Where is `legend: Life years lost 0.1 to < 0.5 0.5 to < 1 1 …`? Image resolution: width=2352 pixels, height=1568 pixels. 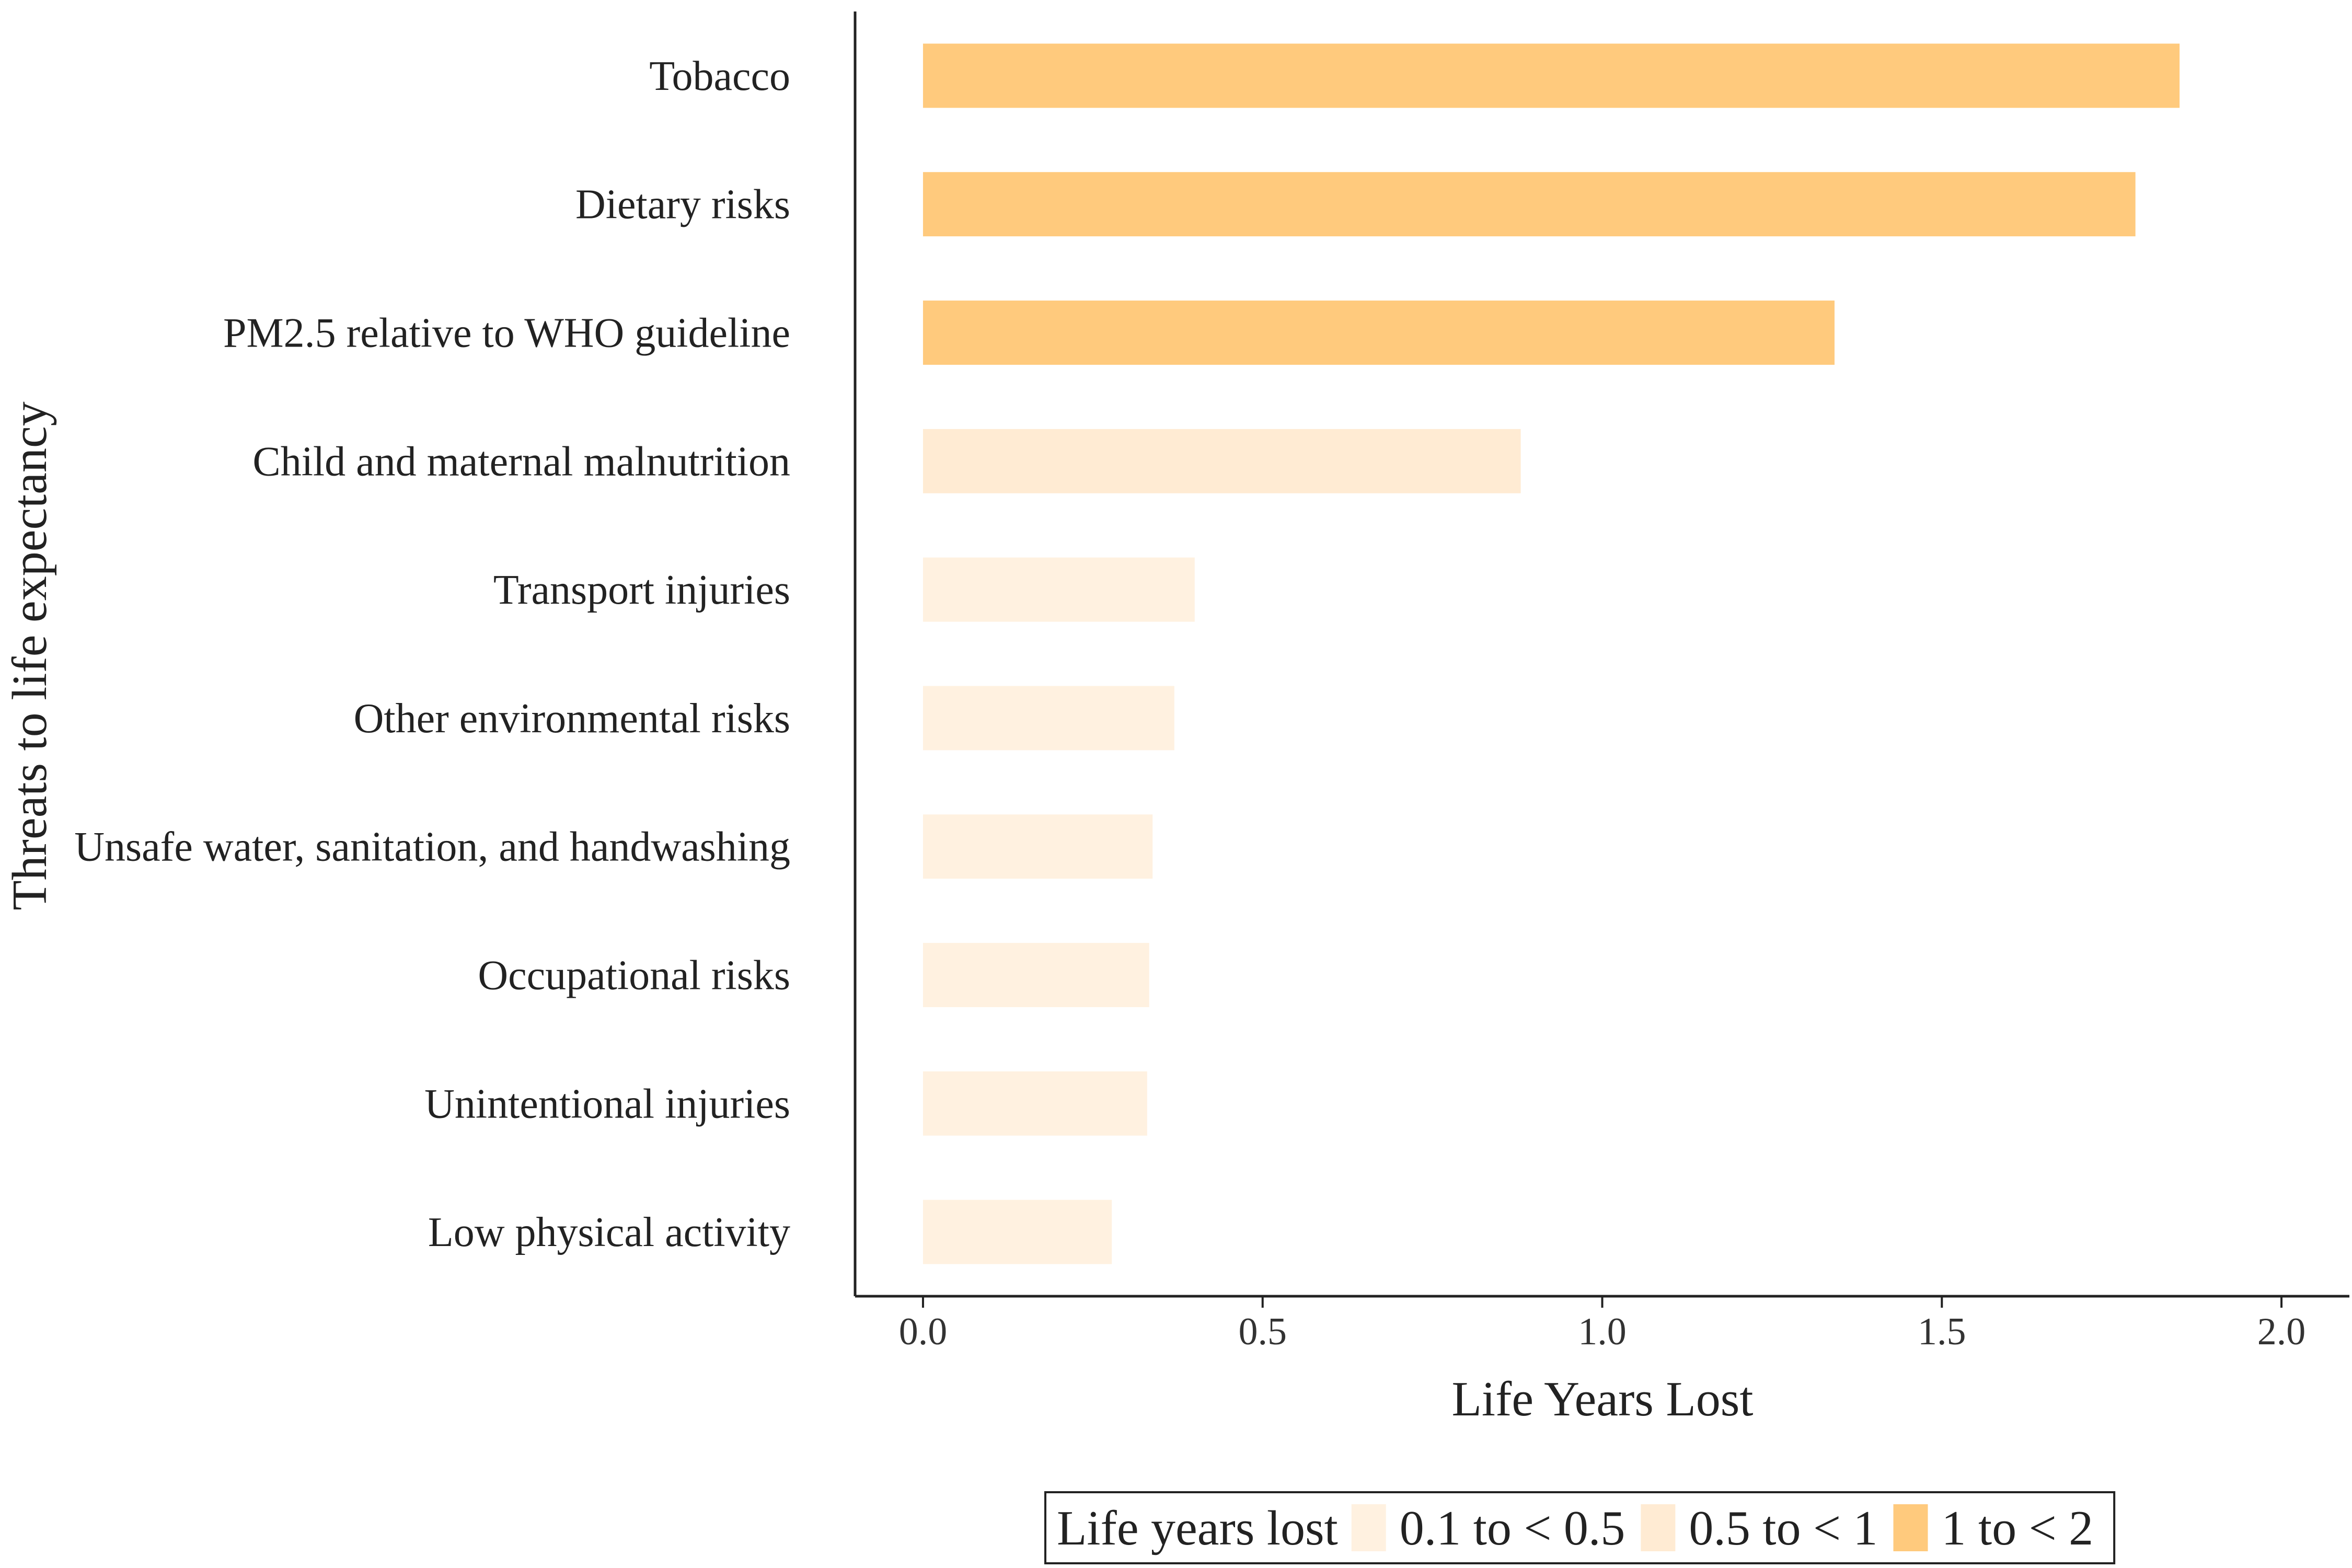 legend: Life years lost 0.1 to < 0.5 0.5 to < 1 1 … is located at coordinates (1580, 1527).